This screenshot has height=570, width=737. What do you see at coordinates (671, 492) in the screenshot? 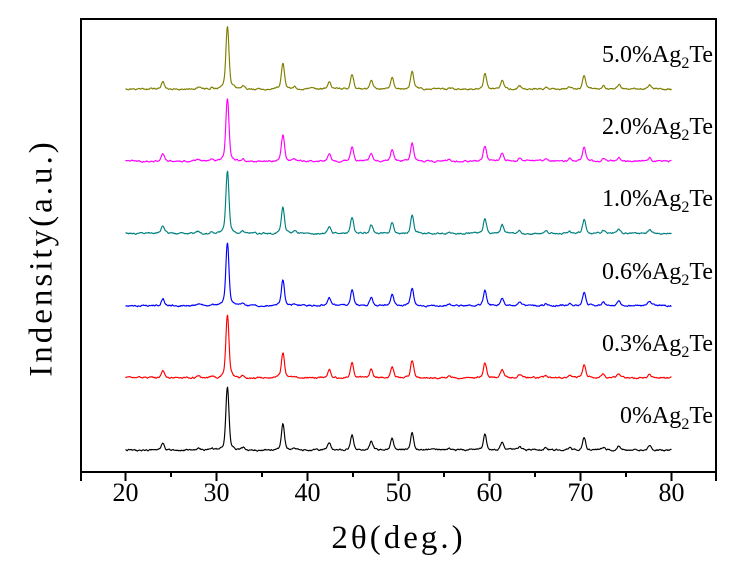
I see `x-tick-label-80: 80` at bounding box center [671, 492].